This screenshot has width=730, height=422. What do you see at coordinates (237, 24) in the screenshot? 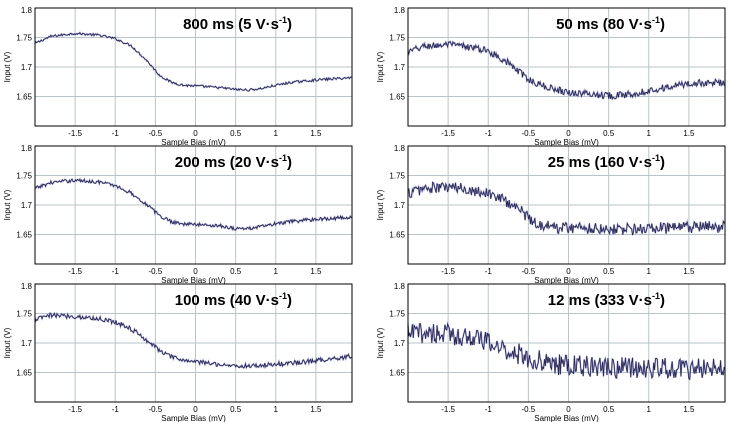
I see `panel-title: 800 ms (5 V·s-1)` at bounding box center [237, 24].